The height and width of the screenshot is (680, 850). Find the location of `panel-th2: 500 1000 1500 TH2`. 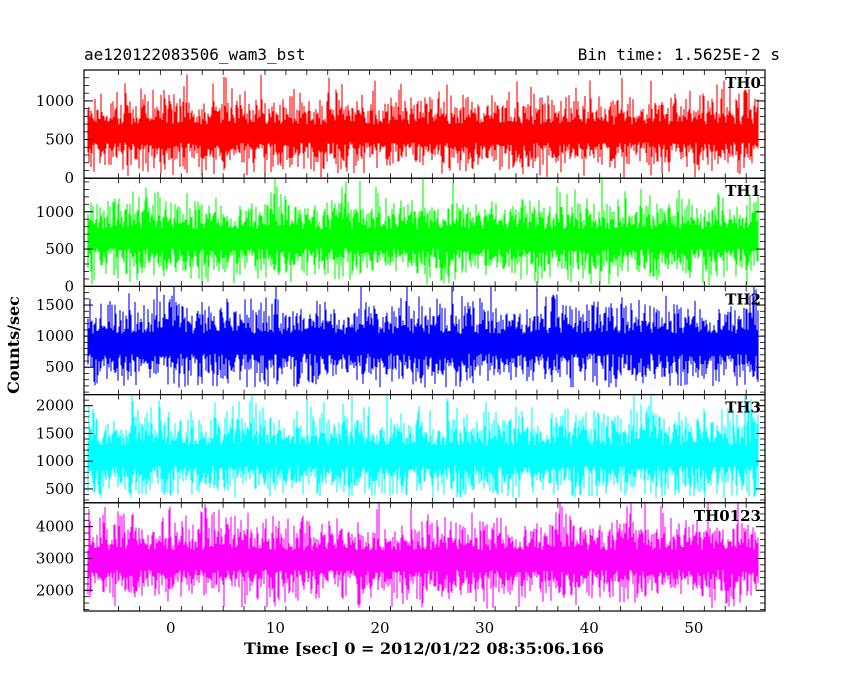

panel-th2: 500 1000 1500 TH2 is located at coordinates (401, 340).